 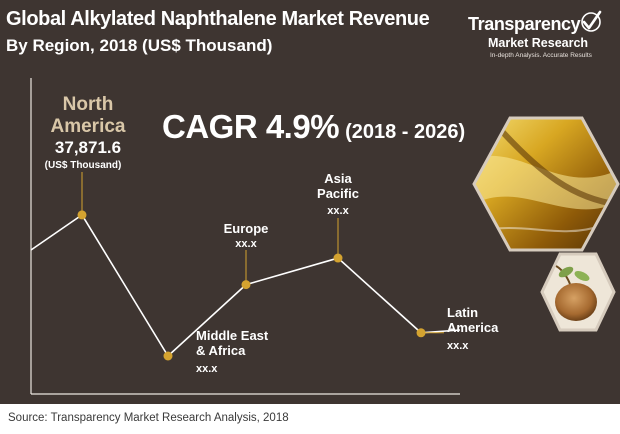 What do you see at coordinates (458, 346) in the screenshot?
I see `latin-america-value-label: xx.x` at bounding box center [458, 346].